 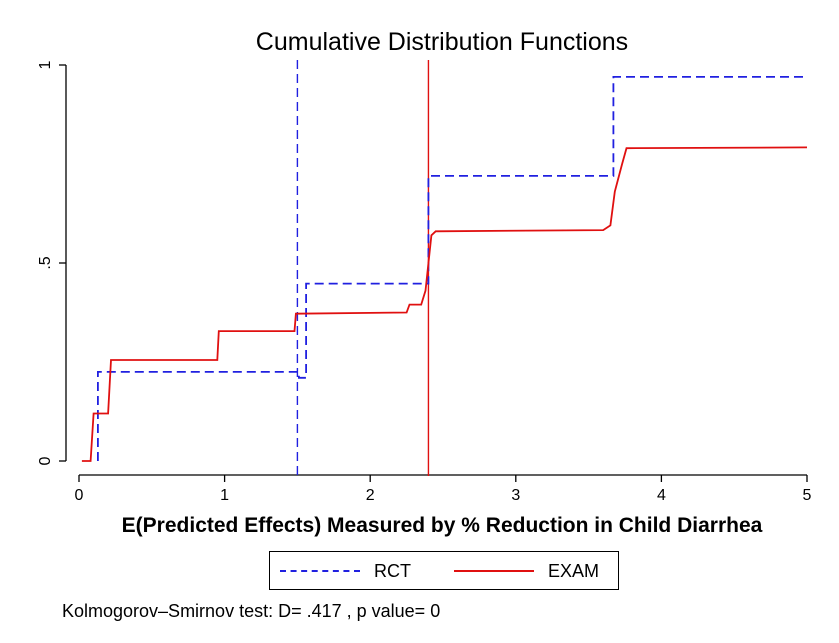 I want to click on x-tick-label: 4, so click(x=661, y=495).